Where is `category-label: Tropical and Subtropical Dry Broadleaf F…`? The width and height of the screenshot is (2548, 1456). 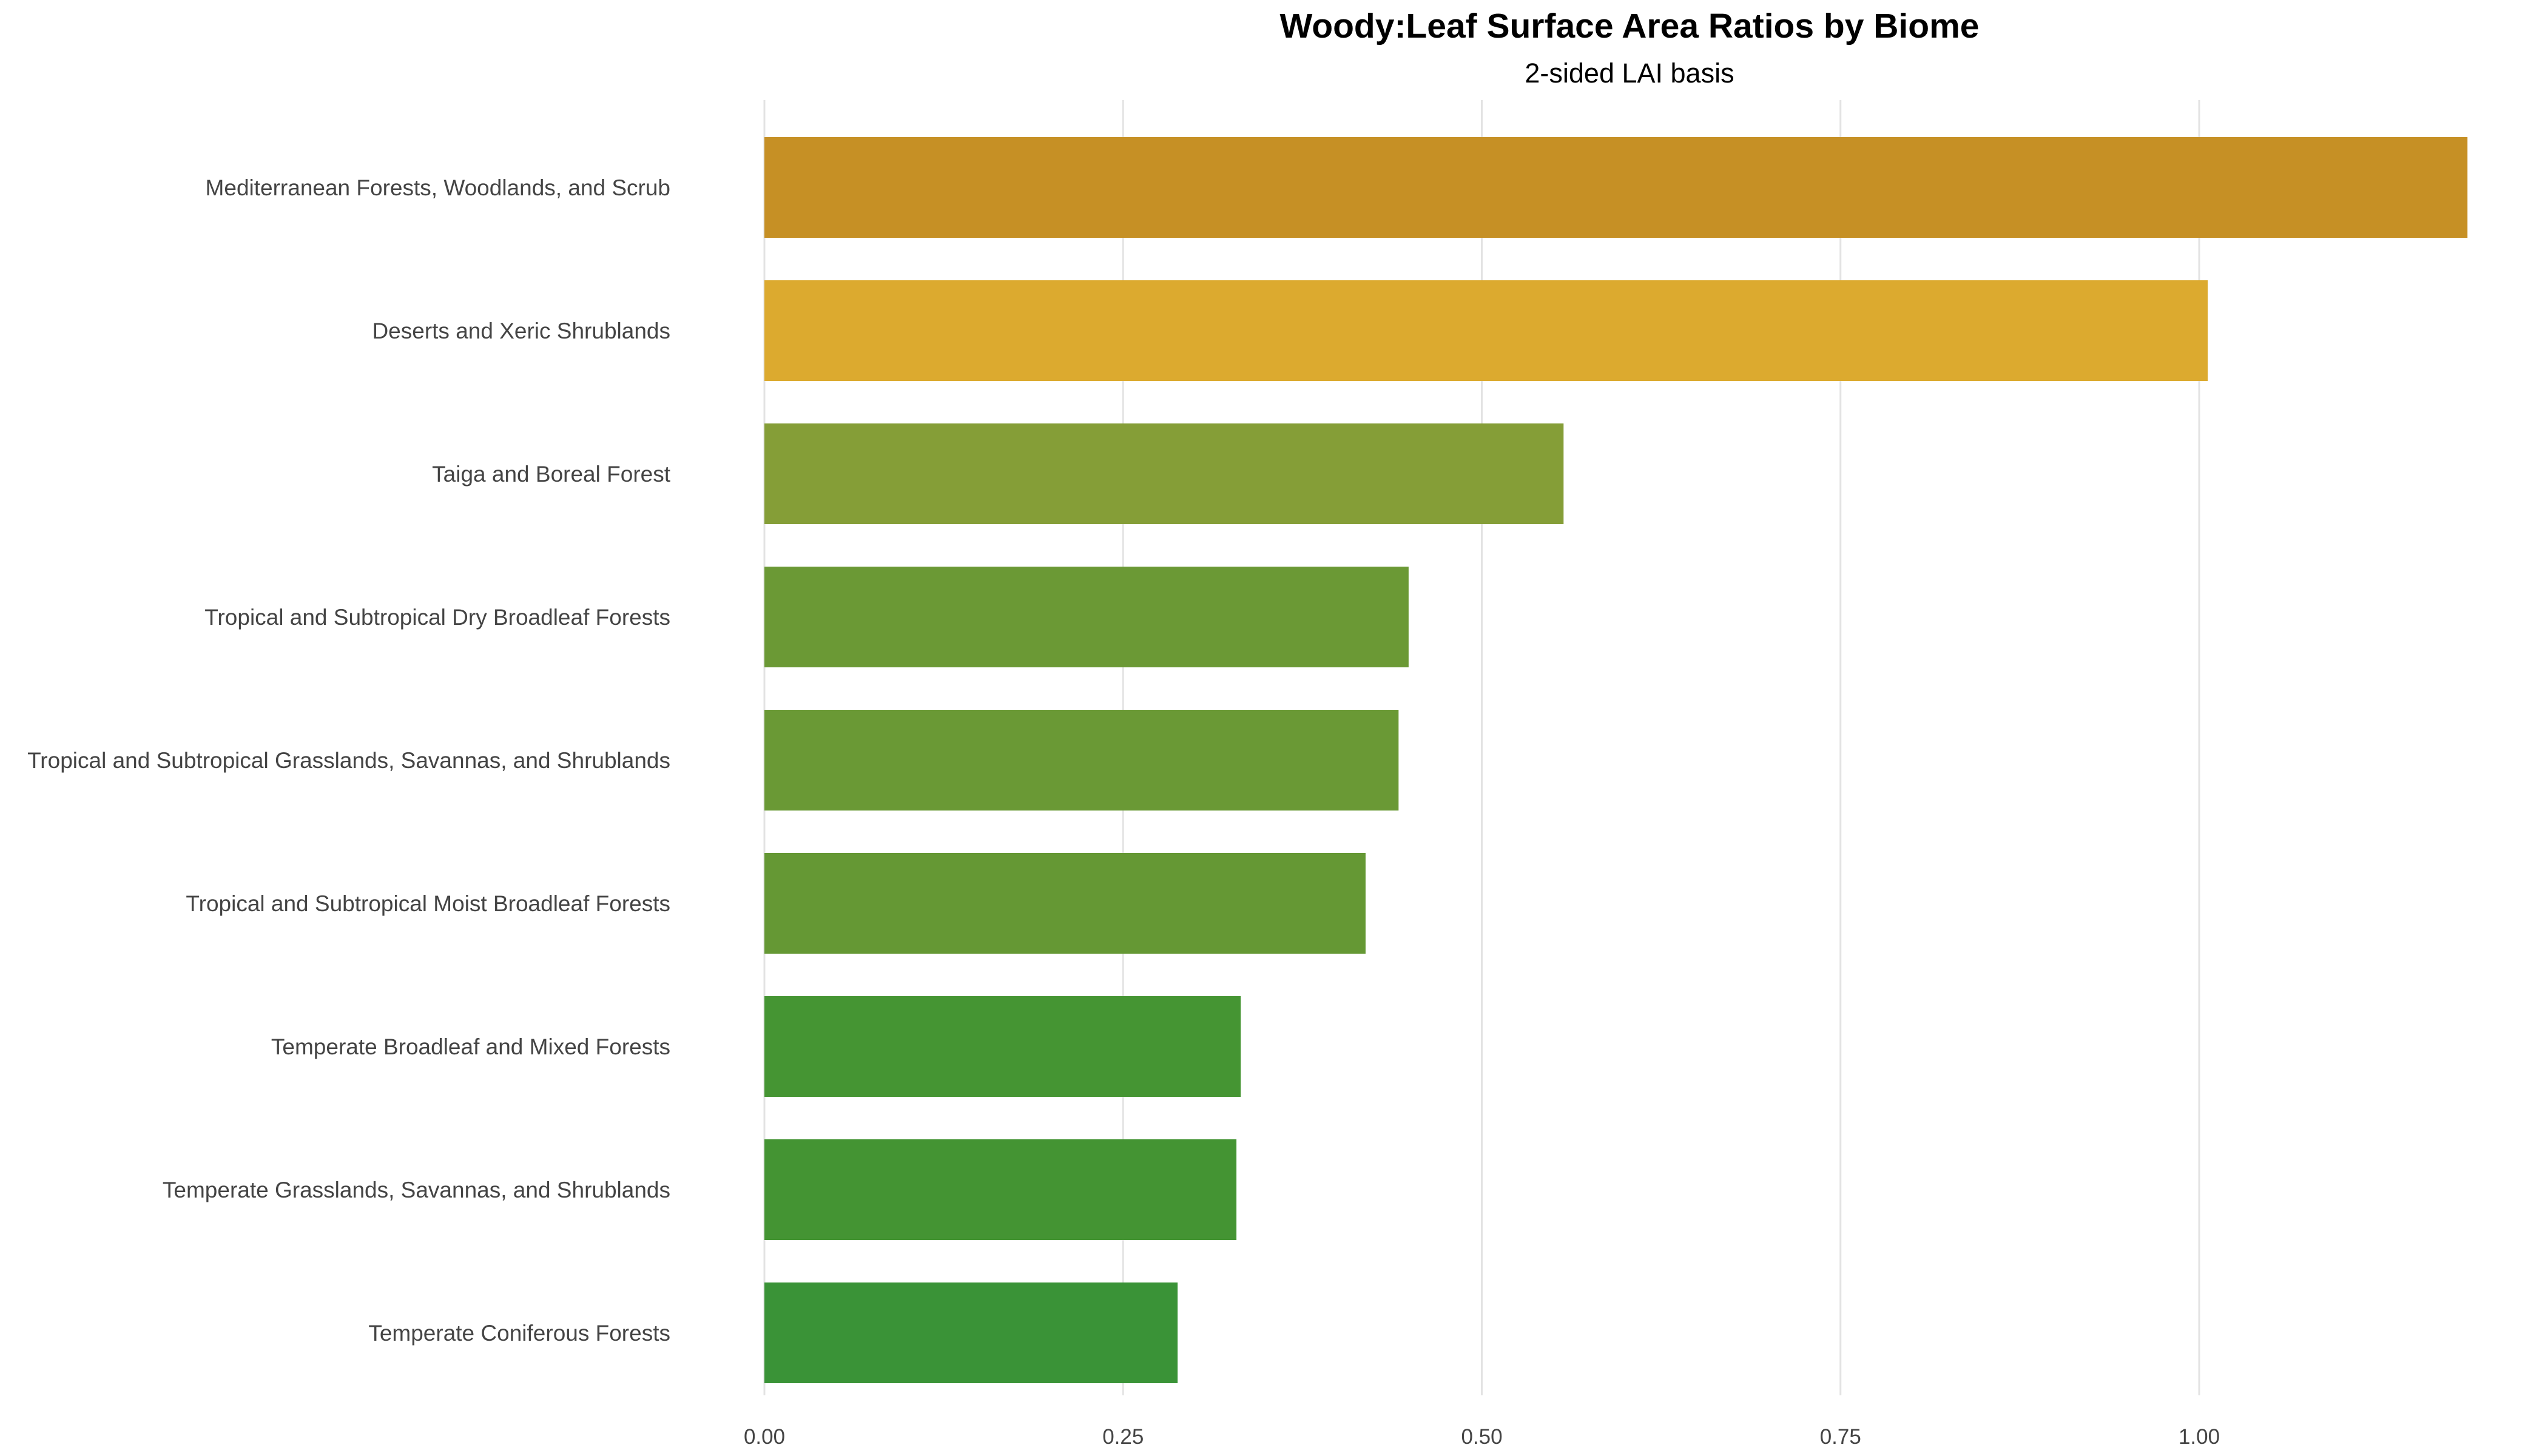
category-label: Tropical and Subtropical Dry Broadleaf F… is located at coordinates (437, 617).